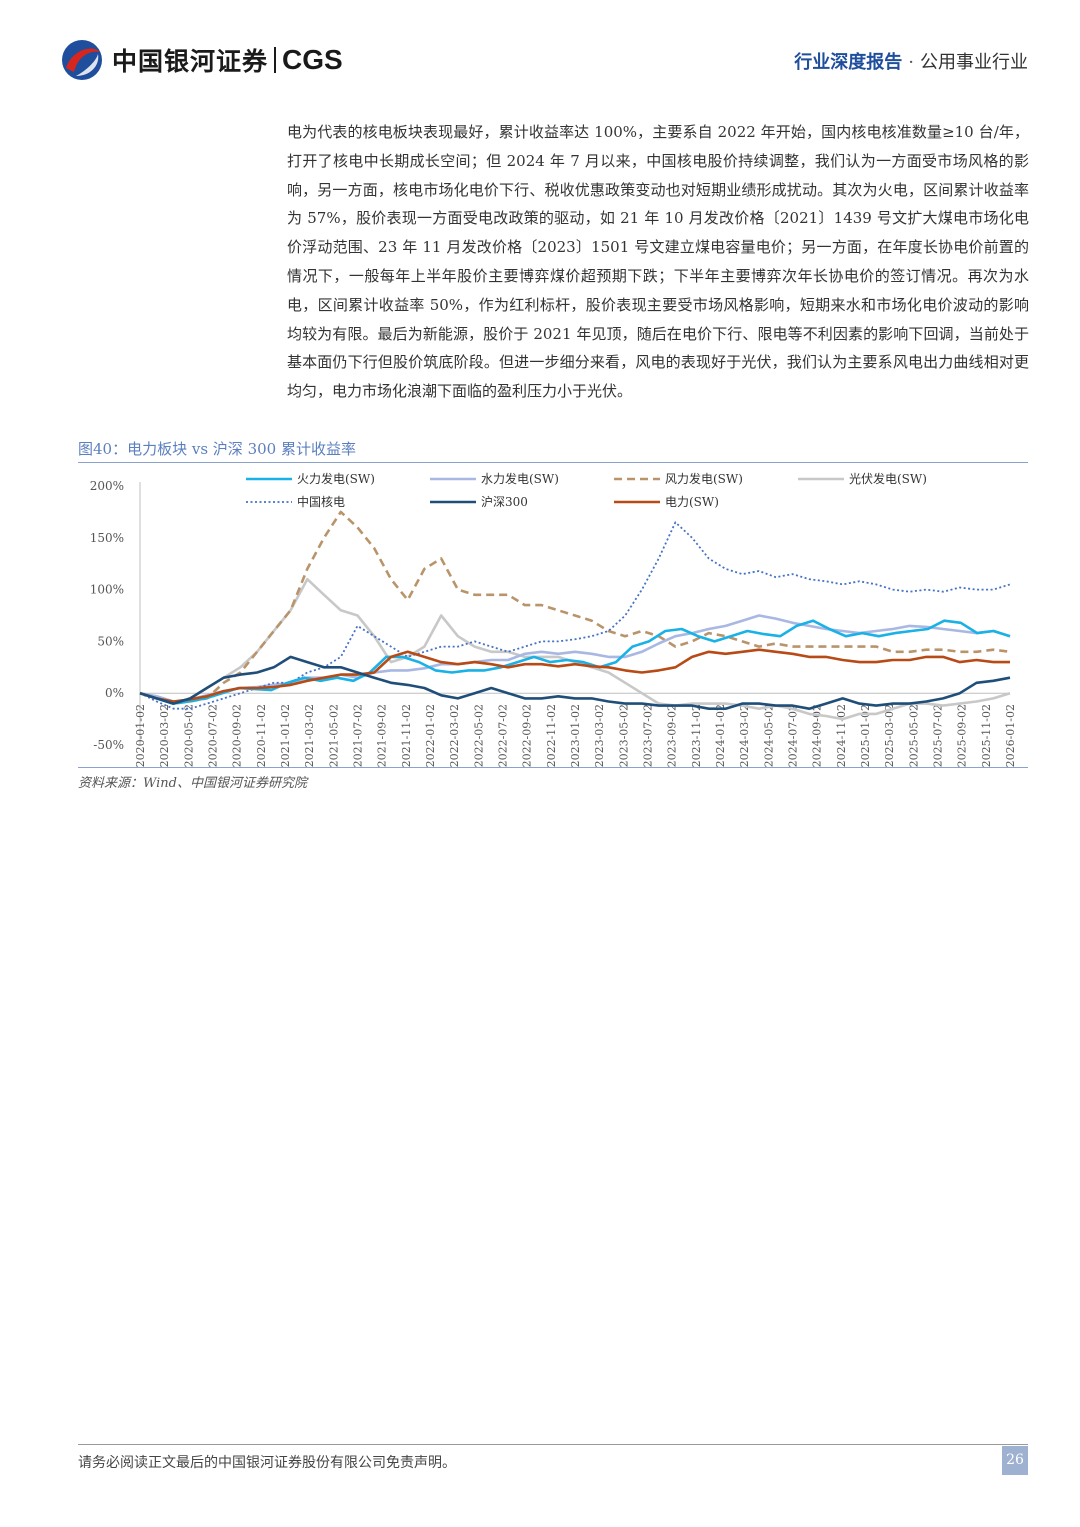 The image size is (1080, 1527). What do you see at coordinates (1015, 1460) in the screenshot?
I see `page-number: 26` at bounding box center [1015, 1460].